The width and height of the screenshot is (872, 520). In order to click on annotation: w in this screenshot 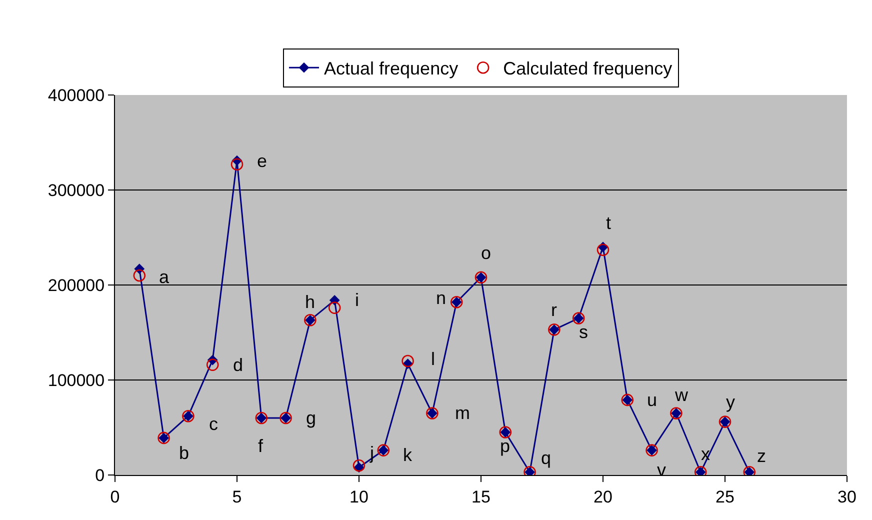, I will do `click(681, 395)`.